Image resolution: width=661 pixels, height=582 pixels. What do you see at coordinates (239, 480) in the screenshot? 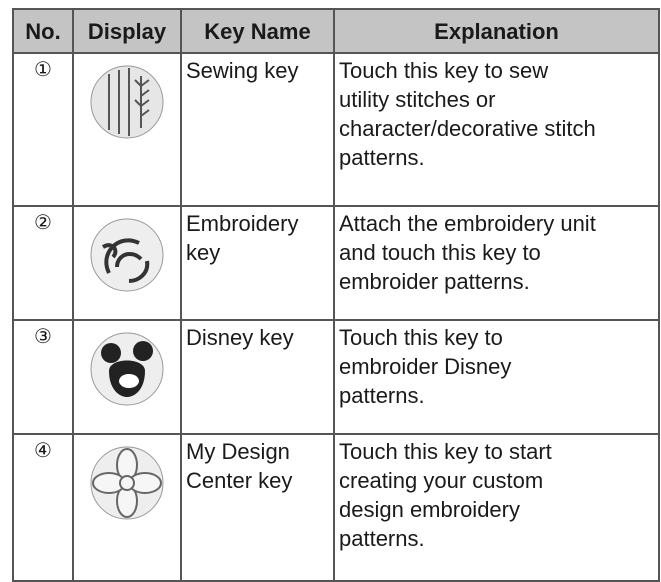
I see `key-name-line: Center key` at bounding box center [239, 480].